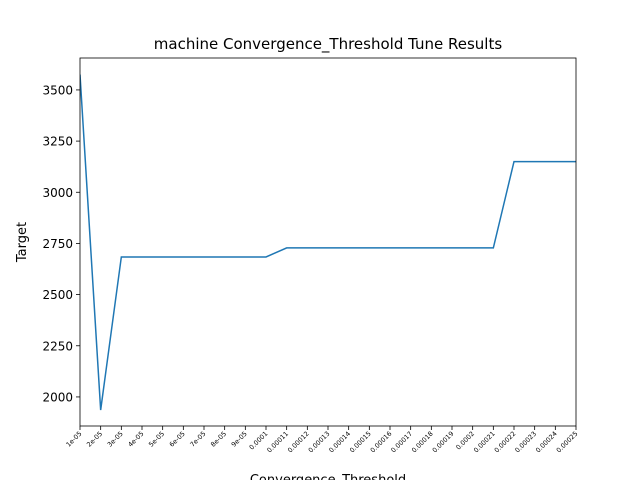 This screenshot has height=480, width=640. What do you see at coordinates (177, 439) in the screenshot?
I see `x-tick-label: 6e-05` at bounding box center [177, 439].